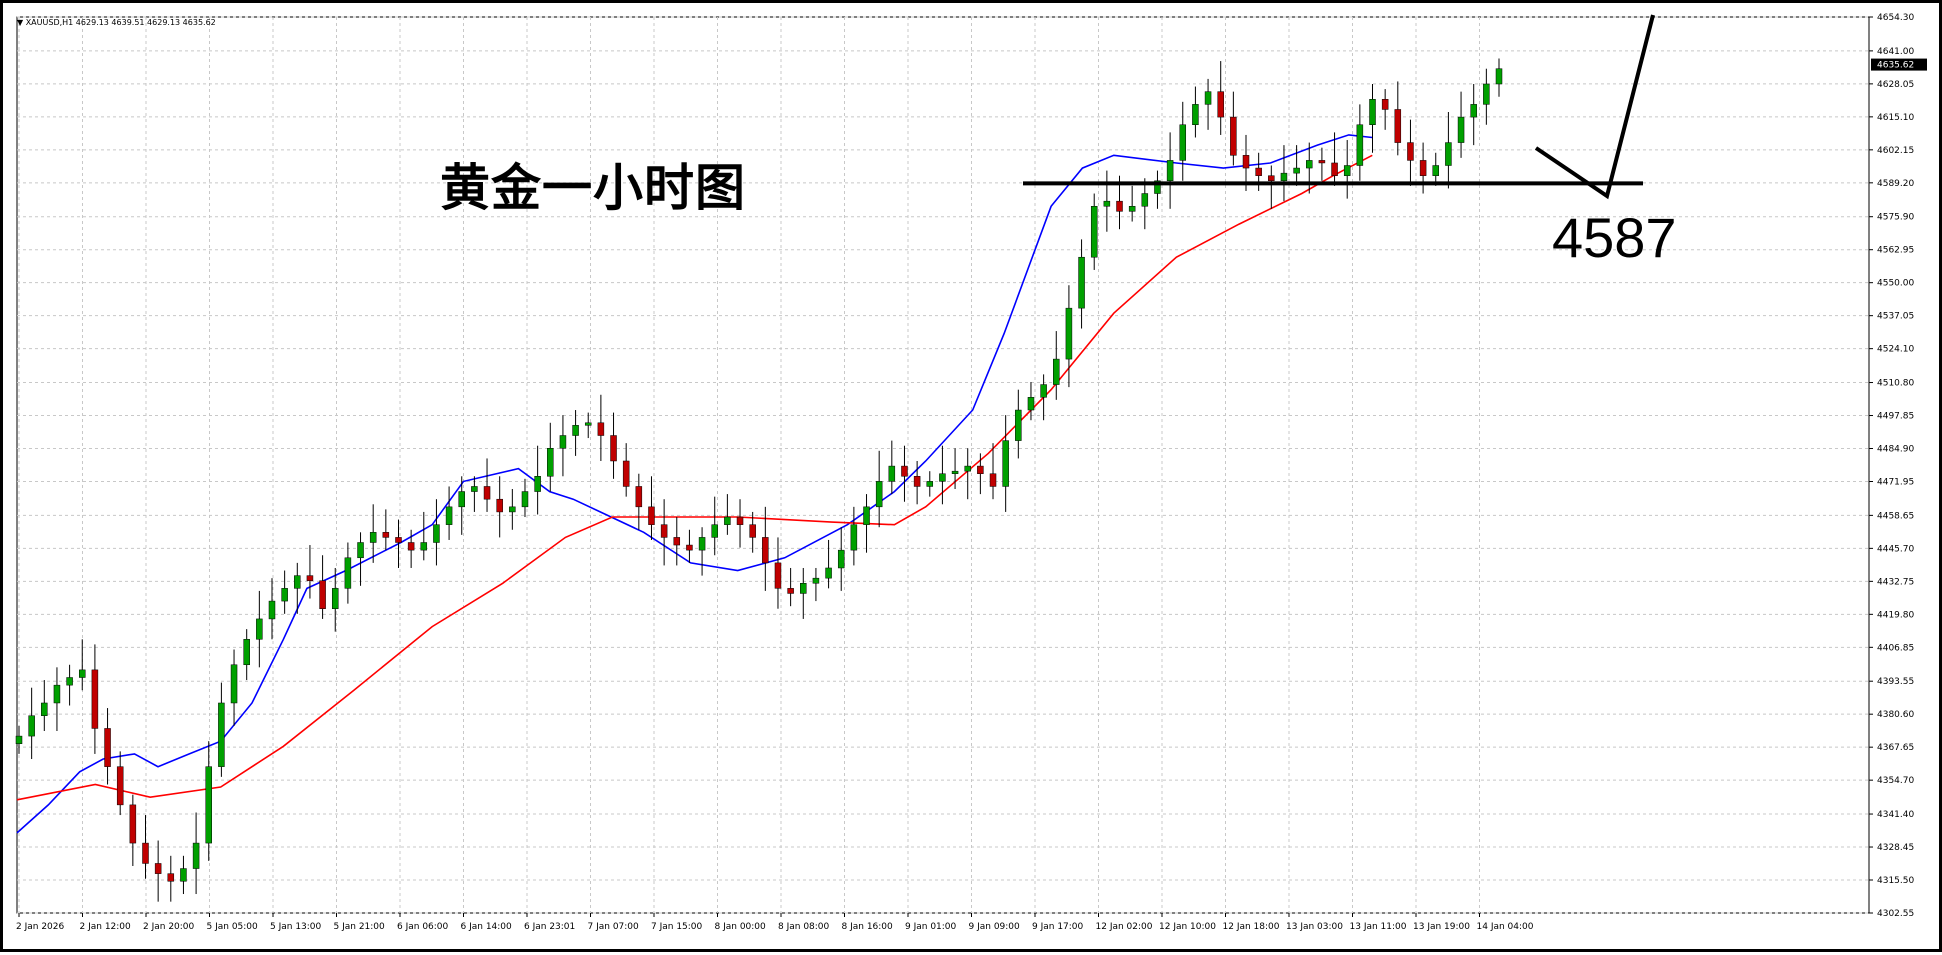 This screenshot has height=955, width=1942. I want to click on x-tick-label: 2 Jan 2026, so click(40, 927).